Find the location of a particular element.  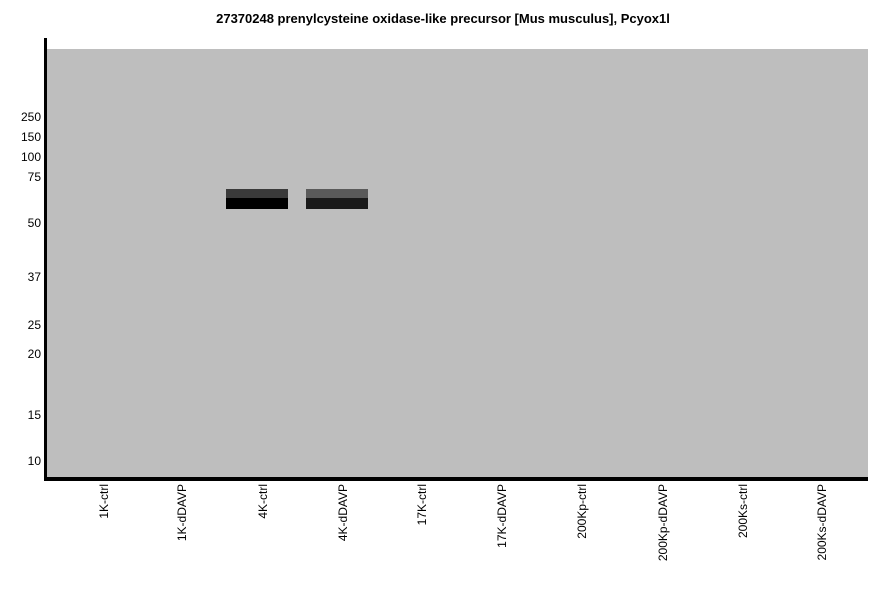

y-tick-label-50: 50 is located at coordinates (34, 223).